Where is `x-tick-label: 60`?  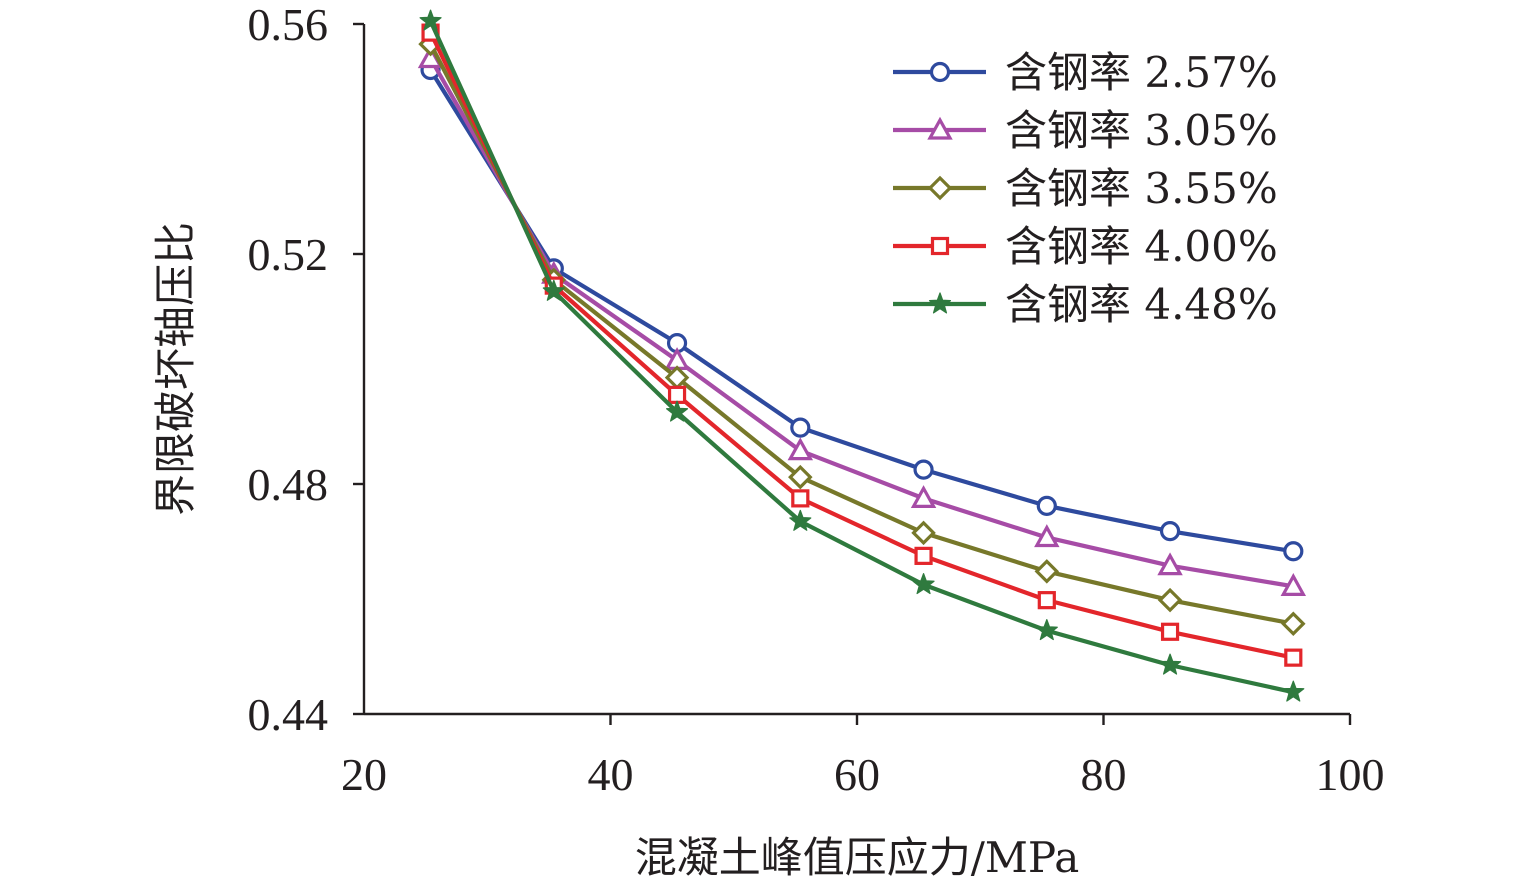
x-tick-label: 60 is located at coordinates (857, 774).